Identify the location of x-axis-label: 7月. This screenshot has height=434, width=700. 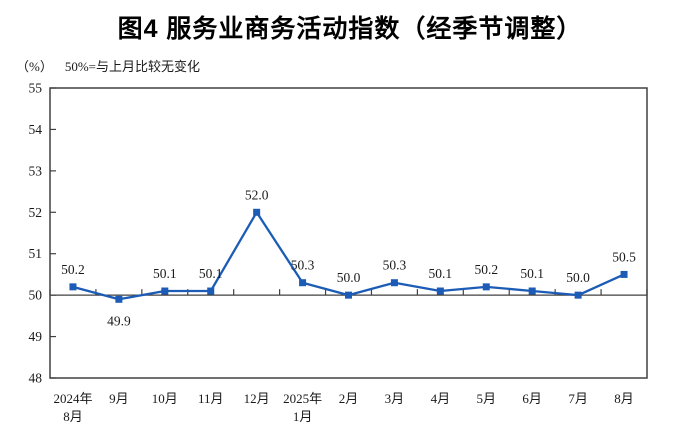
(578, 398).